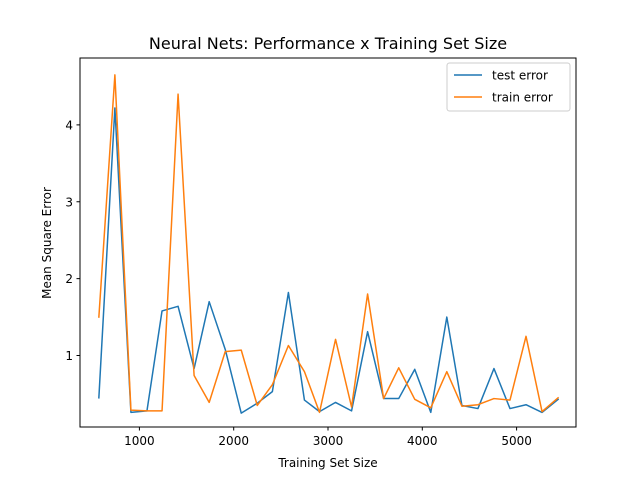  Describe the element at coordinates (520, 76) in the screenshot. I see `legend-label-0: test error` at that location.